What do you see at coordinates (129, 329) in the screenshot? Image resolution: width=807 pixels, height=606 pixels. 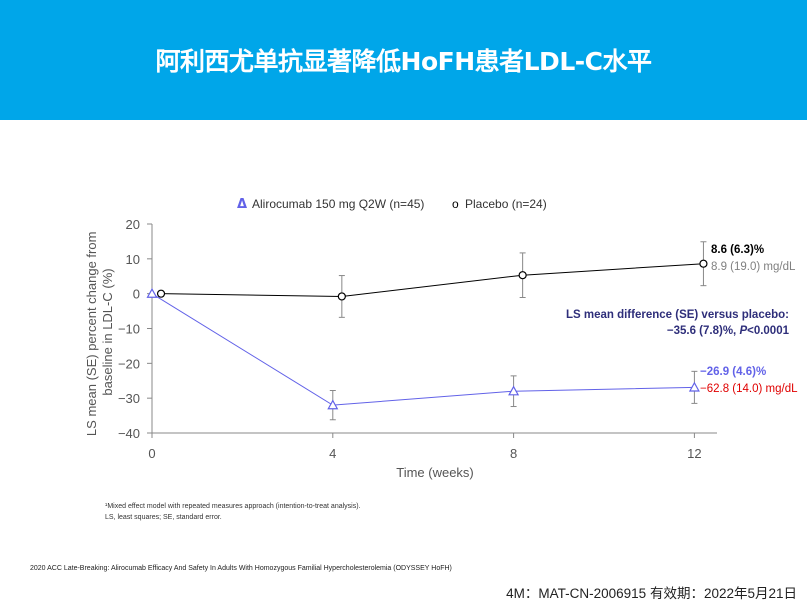 I see `y-tick-label: −10` at bounding box center [129, 329].